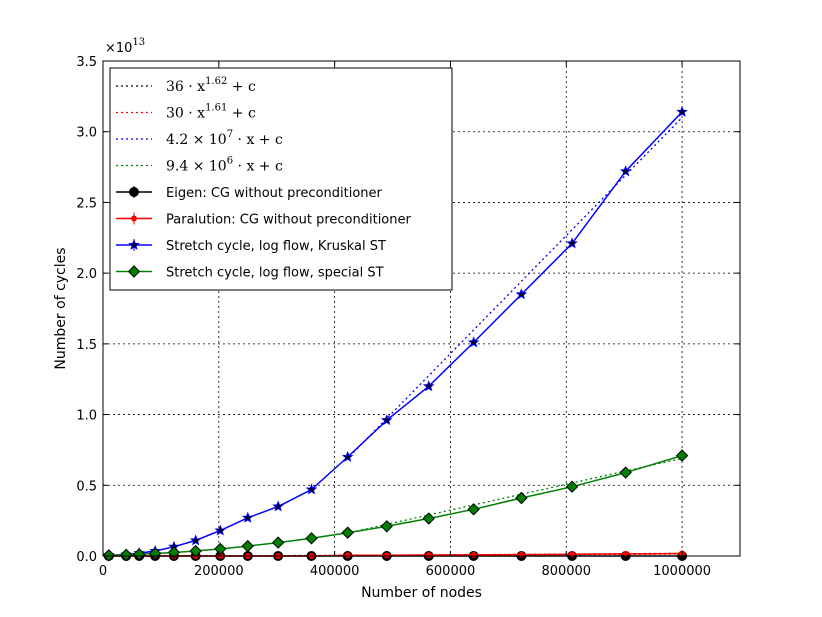 The image size is (822, 617). I want to click on legend-item-series: Paralution: CG without preconditioner, so click(263, 220).